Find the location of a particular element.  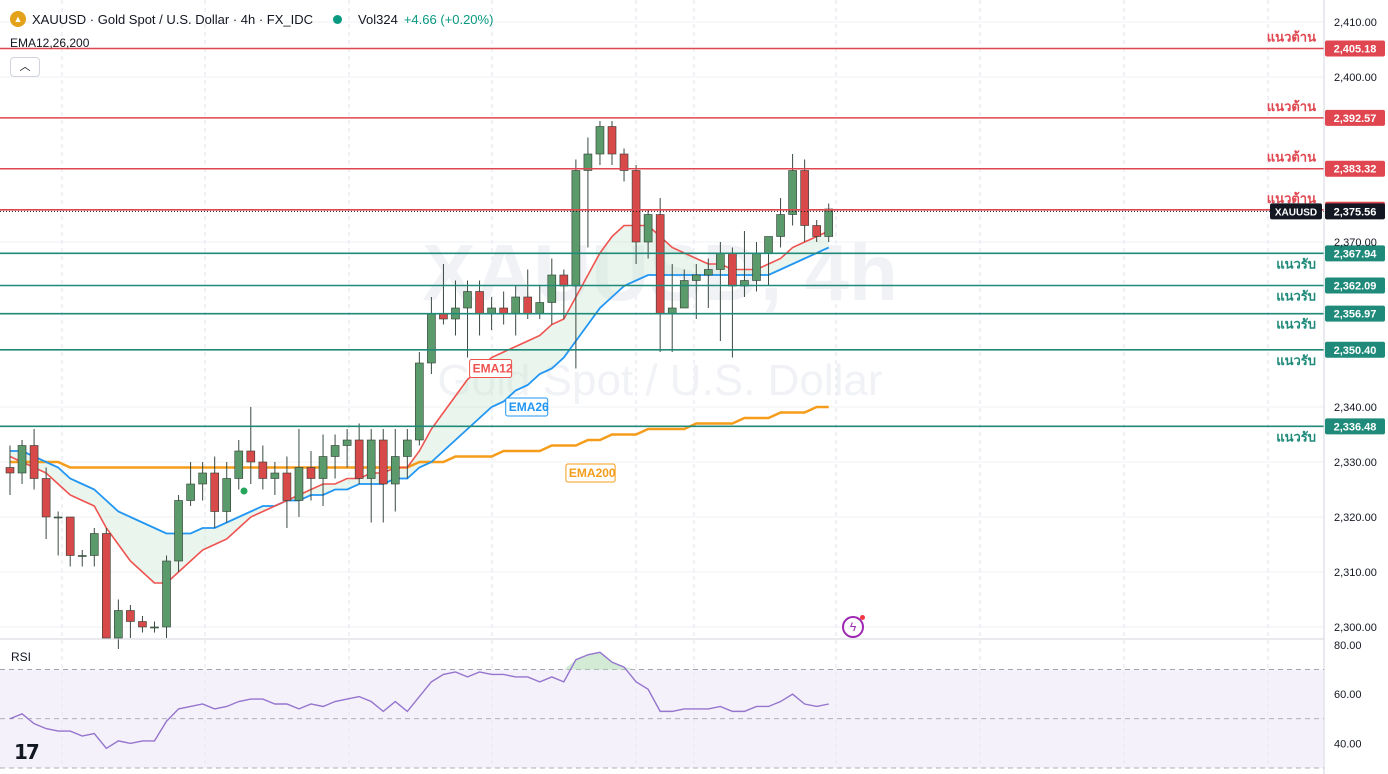

collapse-legend-button: ︿ is located at coordinates (25, 67).